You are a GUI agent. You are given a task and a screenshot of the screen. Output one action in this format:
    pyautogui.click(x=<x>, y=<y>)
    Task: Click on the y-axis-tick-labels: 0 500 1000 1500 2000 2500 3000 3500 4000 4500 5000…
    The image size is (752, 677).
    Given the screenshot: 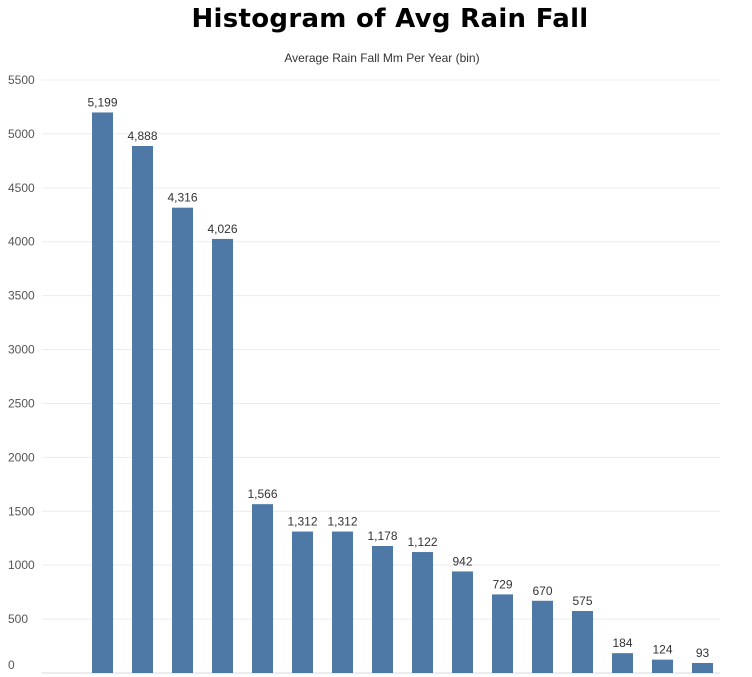 What is the action you would take?
    pyautogui.click(x=21, y=372)
    